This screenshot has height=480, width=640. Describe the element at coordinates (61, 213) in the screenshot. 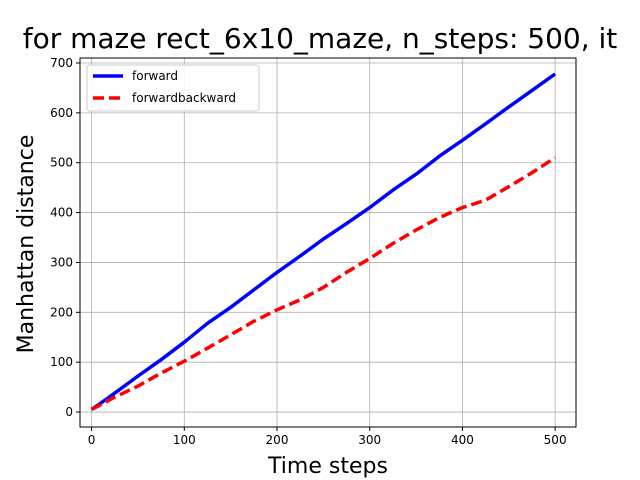

I see `y-tick-label: 400` at that location.